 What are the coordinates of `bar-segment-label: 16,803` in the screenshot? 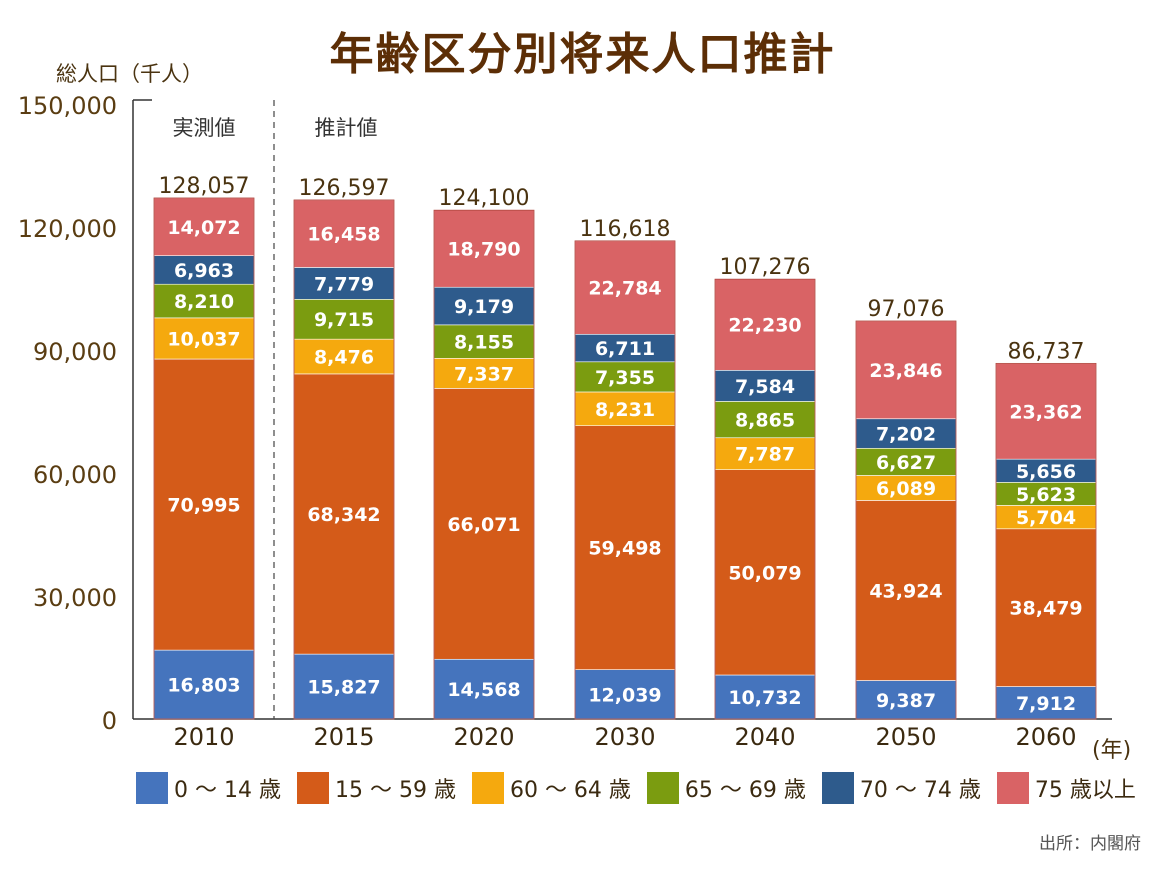 It's located at (203, 686).